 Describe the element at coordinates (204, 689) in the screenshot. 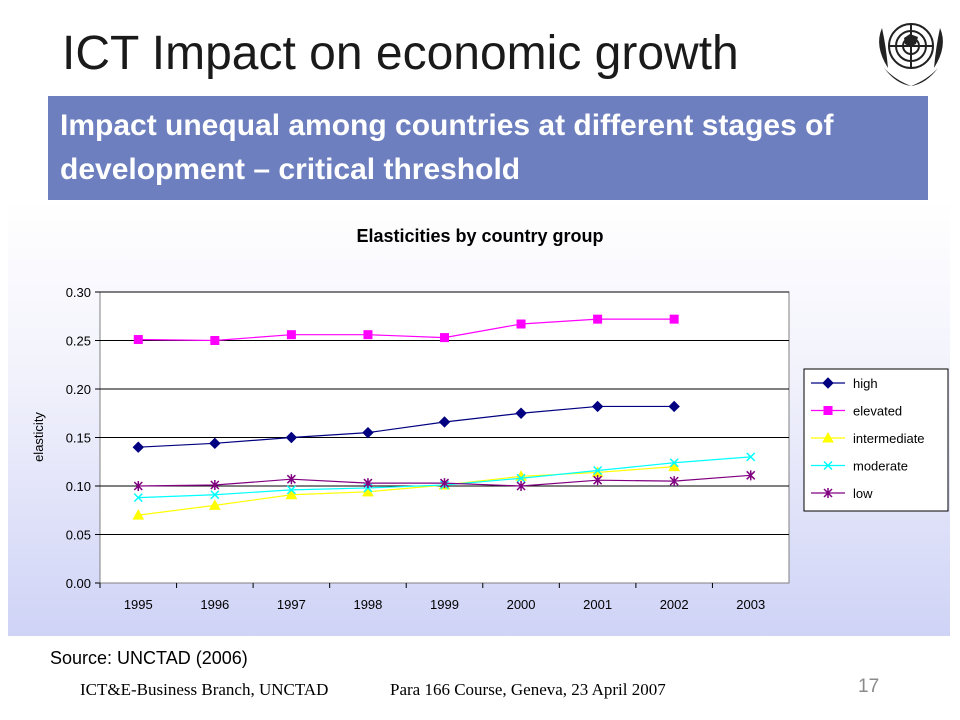

I see `footer-organization: ICT&E-Business Branch, UNCTAD` at that location.